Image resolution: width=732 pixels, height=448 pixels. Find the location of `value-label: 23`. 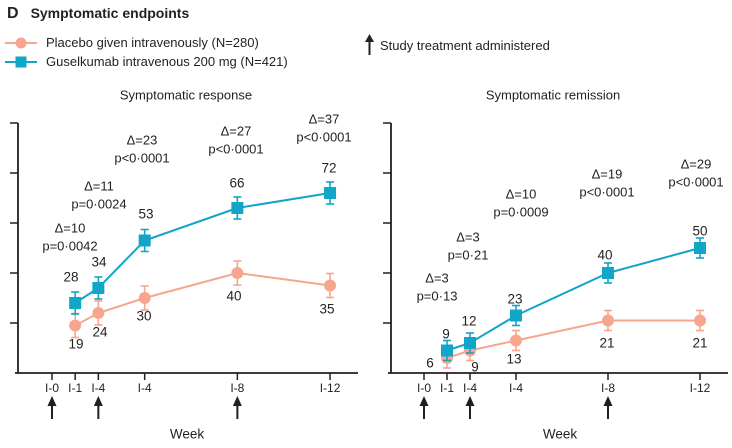

value-label: 23 is located at coordinates (515, 299).